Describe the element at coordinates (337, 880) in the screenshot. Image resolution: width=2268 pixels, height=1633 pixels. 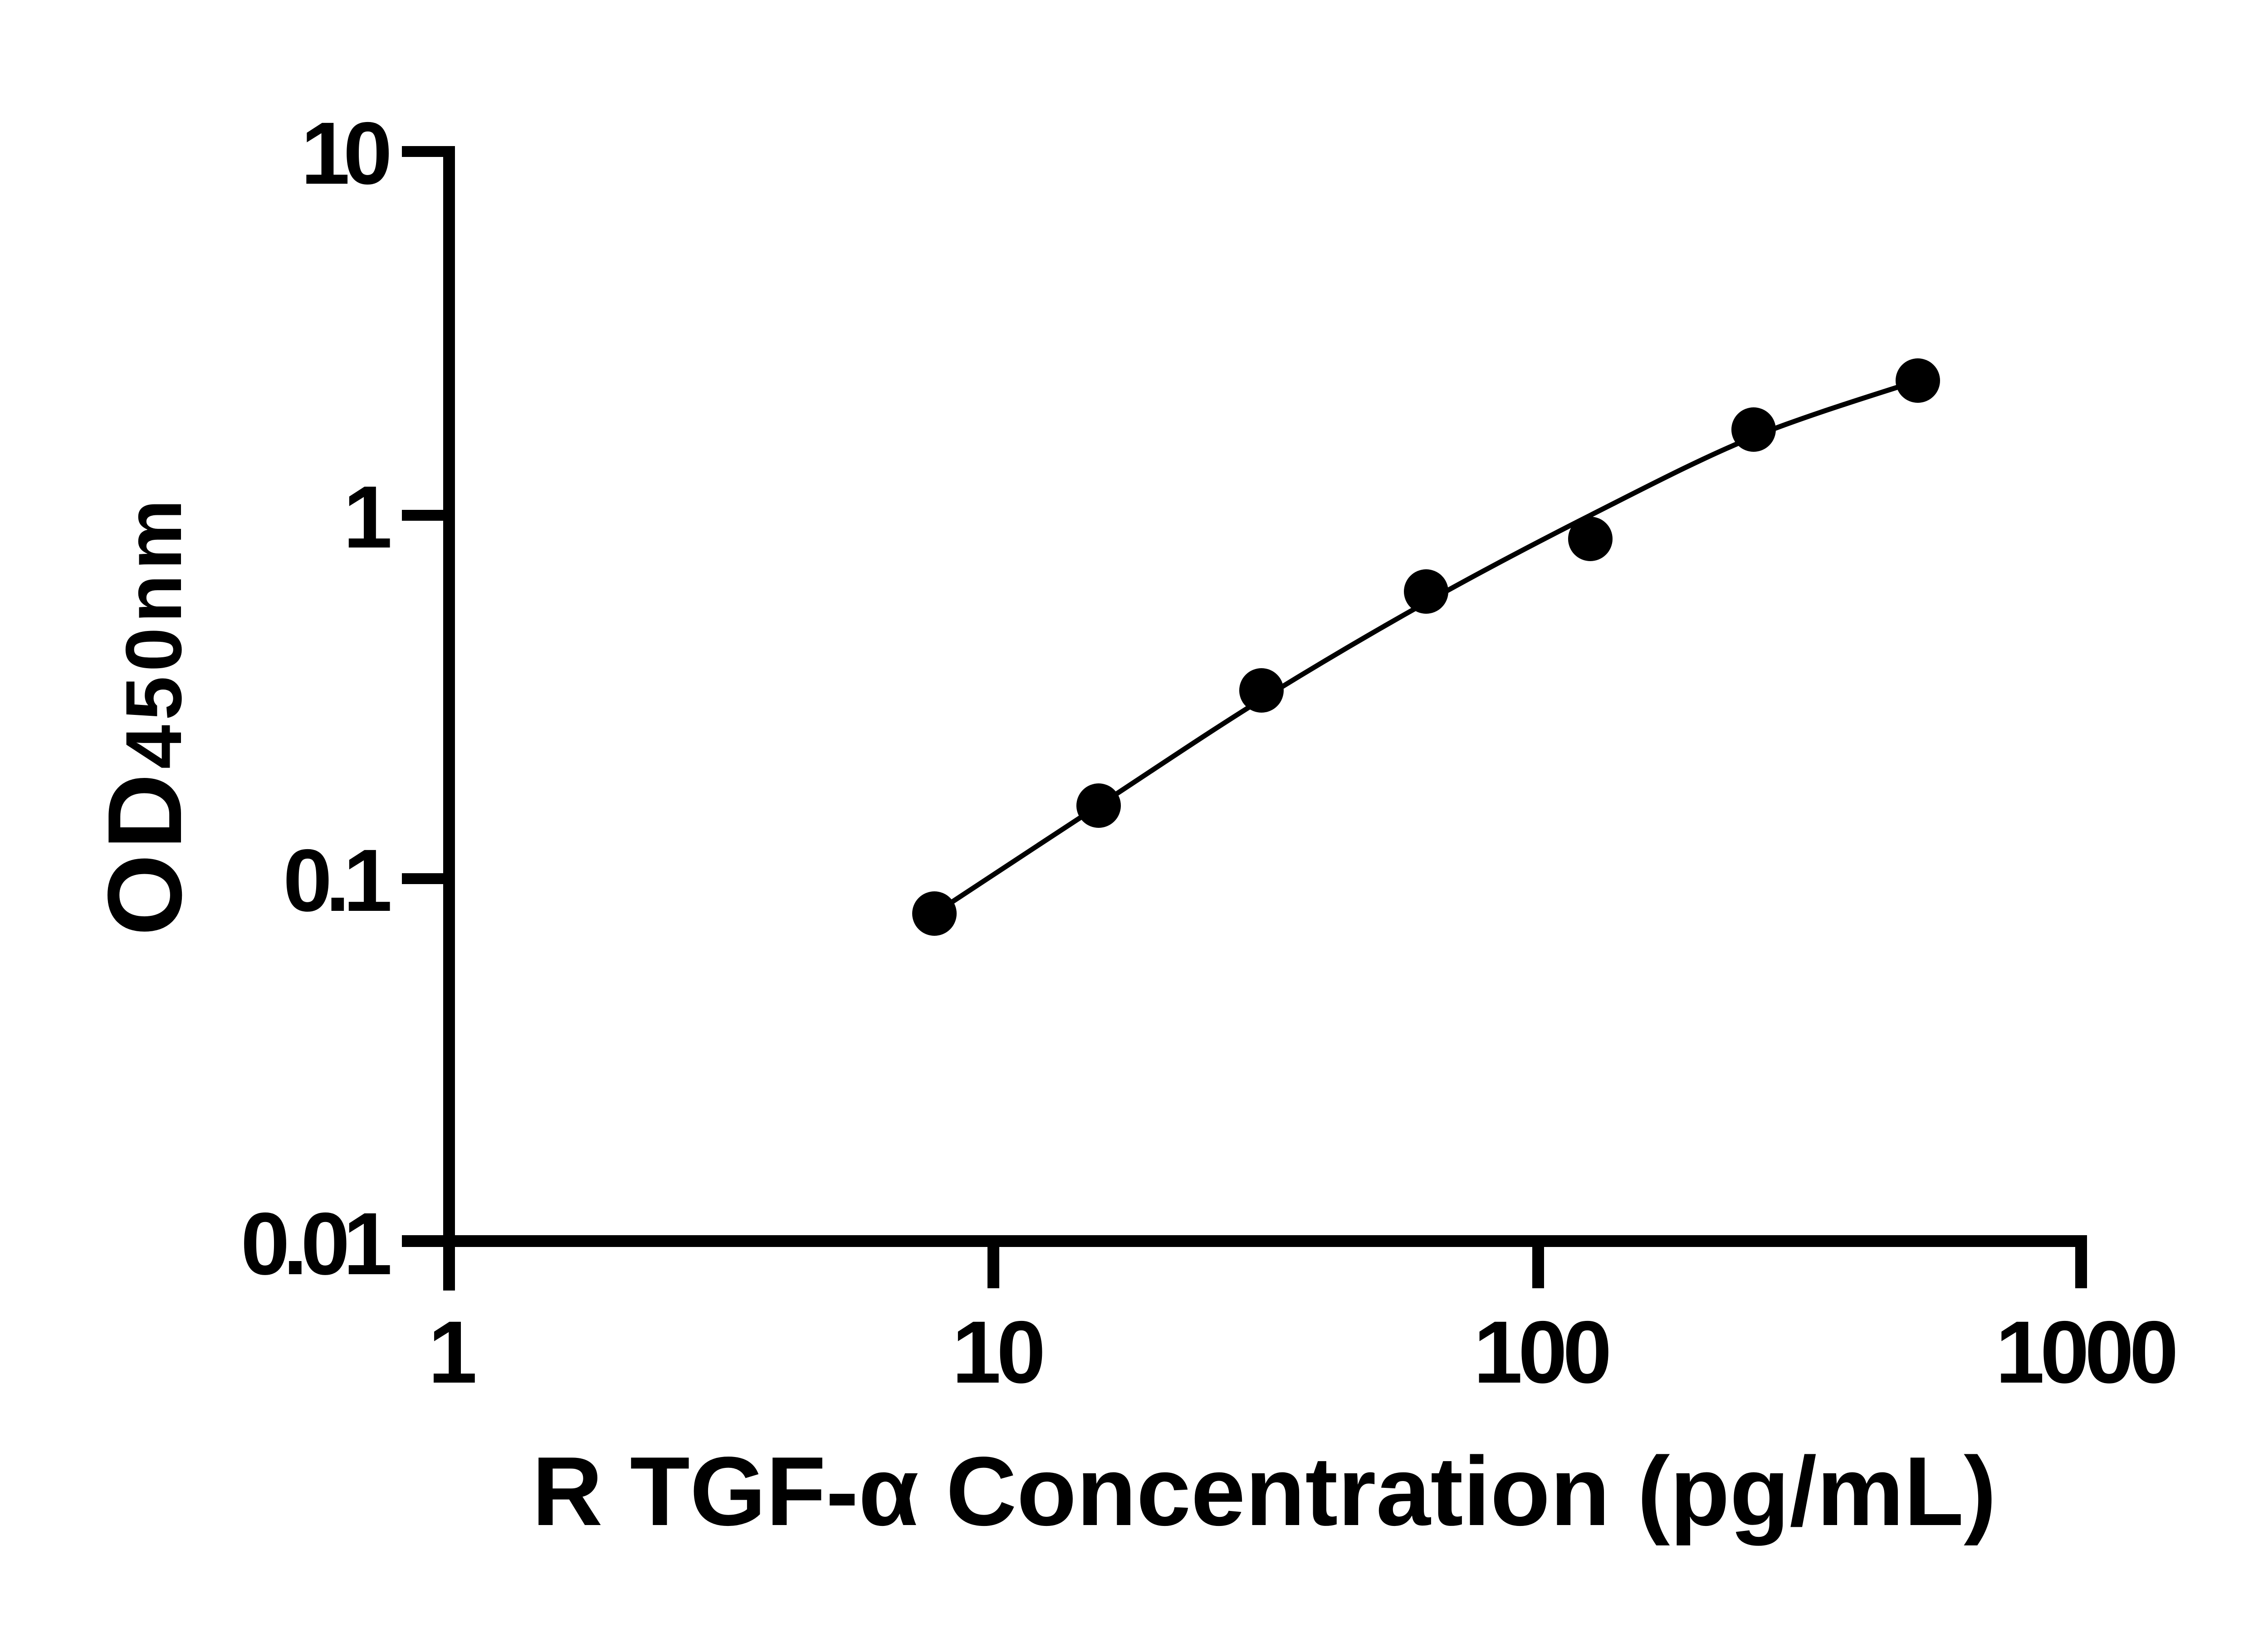
I see `svg-text: 0.1` at that location.